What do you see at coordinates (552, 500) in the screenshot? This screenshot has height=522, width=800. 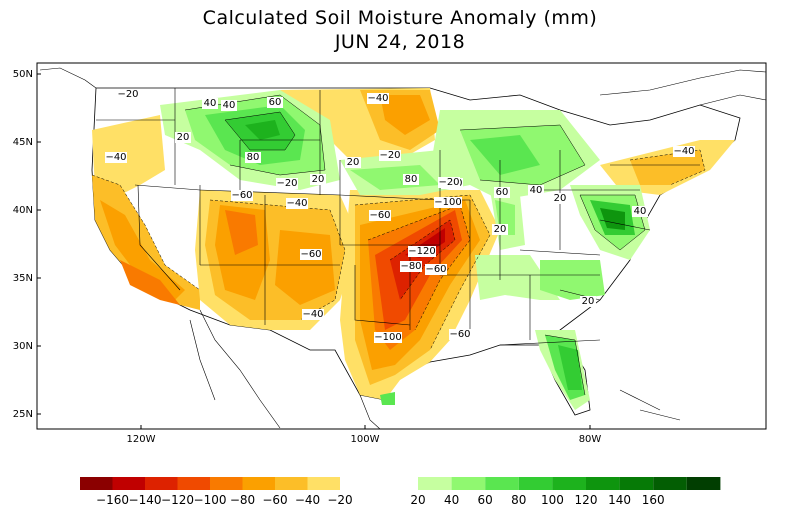 I see `colorbar-tick-label: 100` at bounding box center [552, 500].